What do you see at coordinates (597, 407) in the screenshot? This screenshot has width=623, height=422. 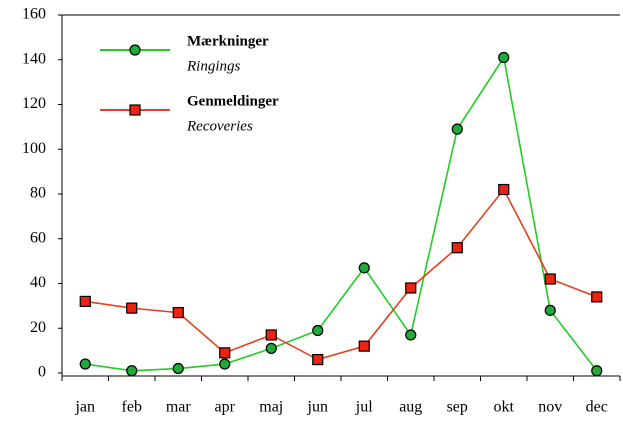 I see `x-tick-label: dec` at bounding box center [597, 407].